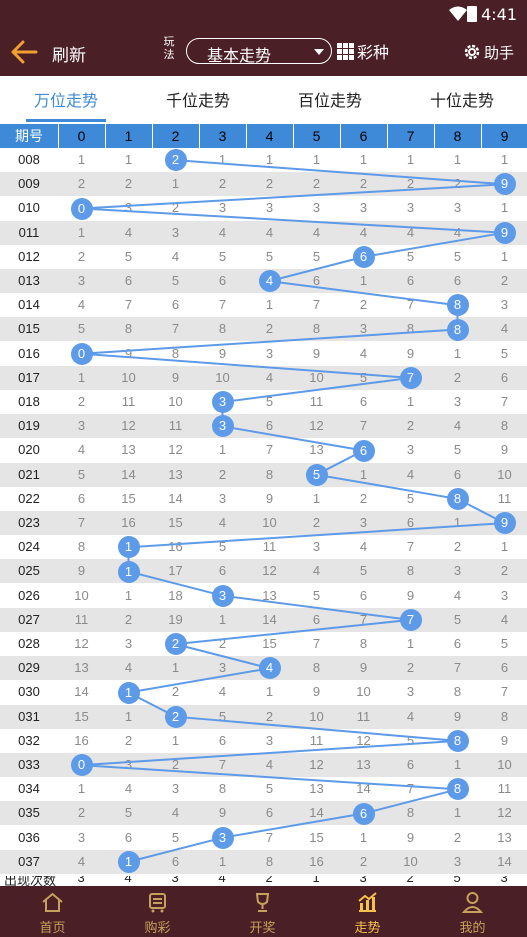 The height and width of the screenshot is (937, 527). What do you see at coordinates (457, 880) in the screenshot?
I see `occurrence-count-value: 5` at bounding box center [457, 880].